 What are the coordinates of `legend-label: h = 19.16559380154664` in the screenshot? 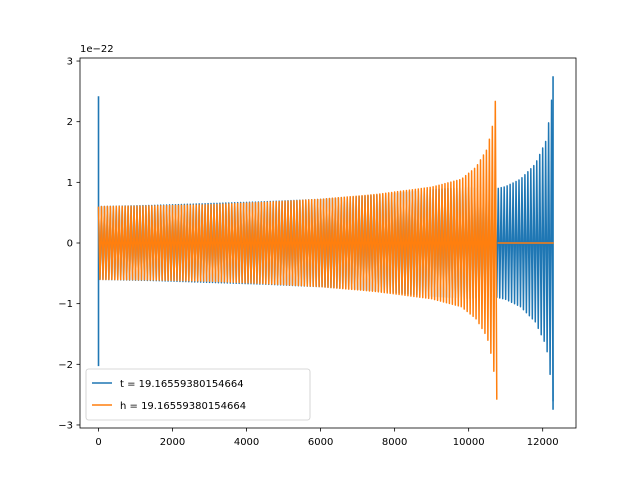 It's located at (183, 406).